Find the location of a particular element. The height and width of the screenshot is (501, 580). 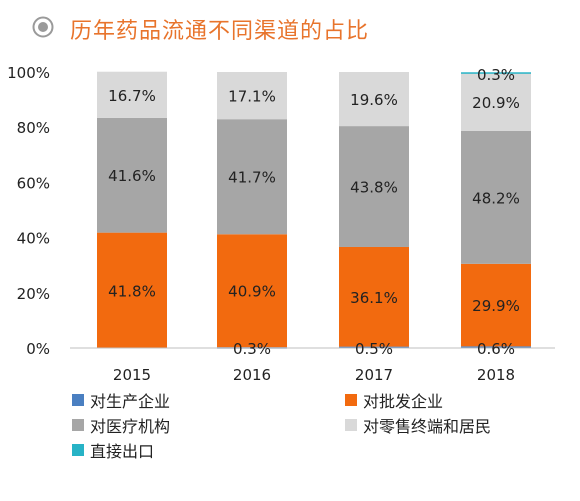

y-tick-label: 40% is located at coordinates (33, 239).